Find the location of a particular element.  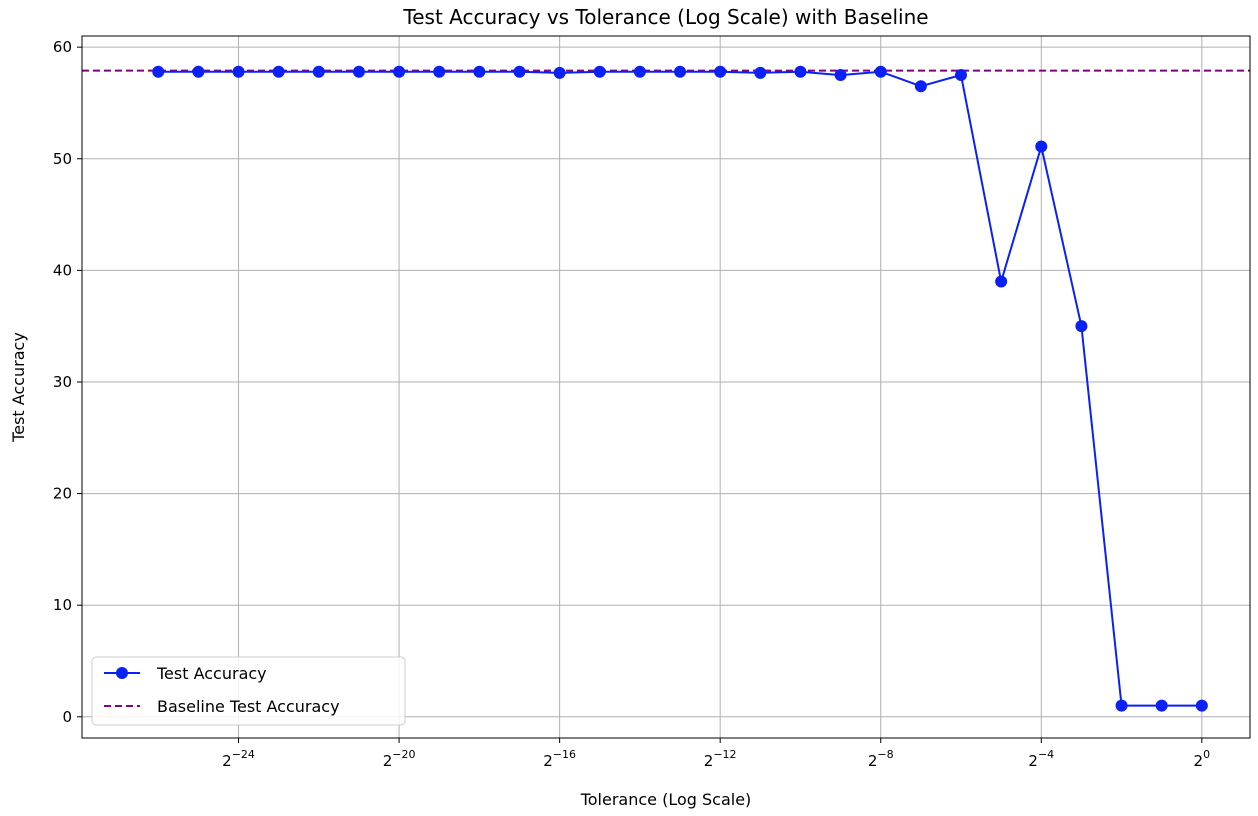

x-tick-label: 2−8 is located at coordinates (881, 759).